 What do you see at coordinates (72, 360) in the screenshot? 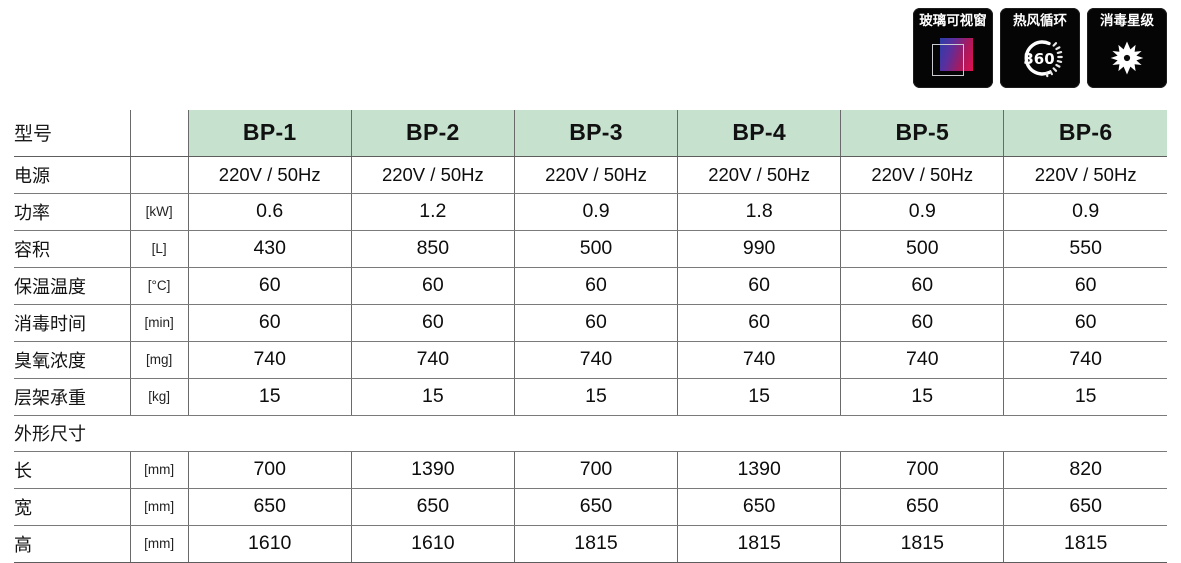
I see `row-label: 臭氧浓度` at bounding box center [72, 360].